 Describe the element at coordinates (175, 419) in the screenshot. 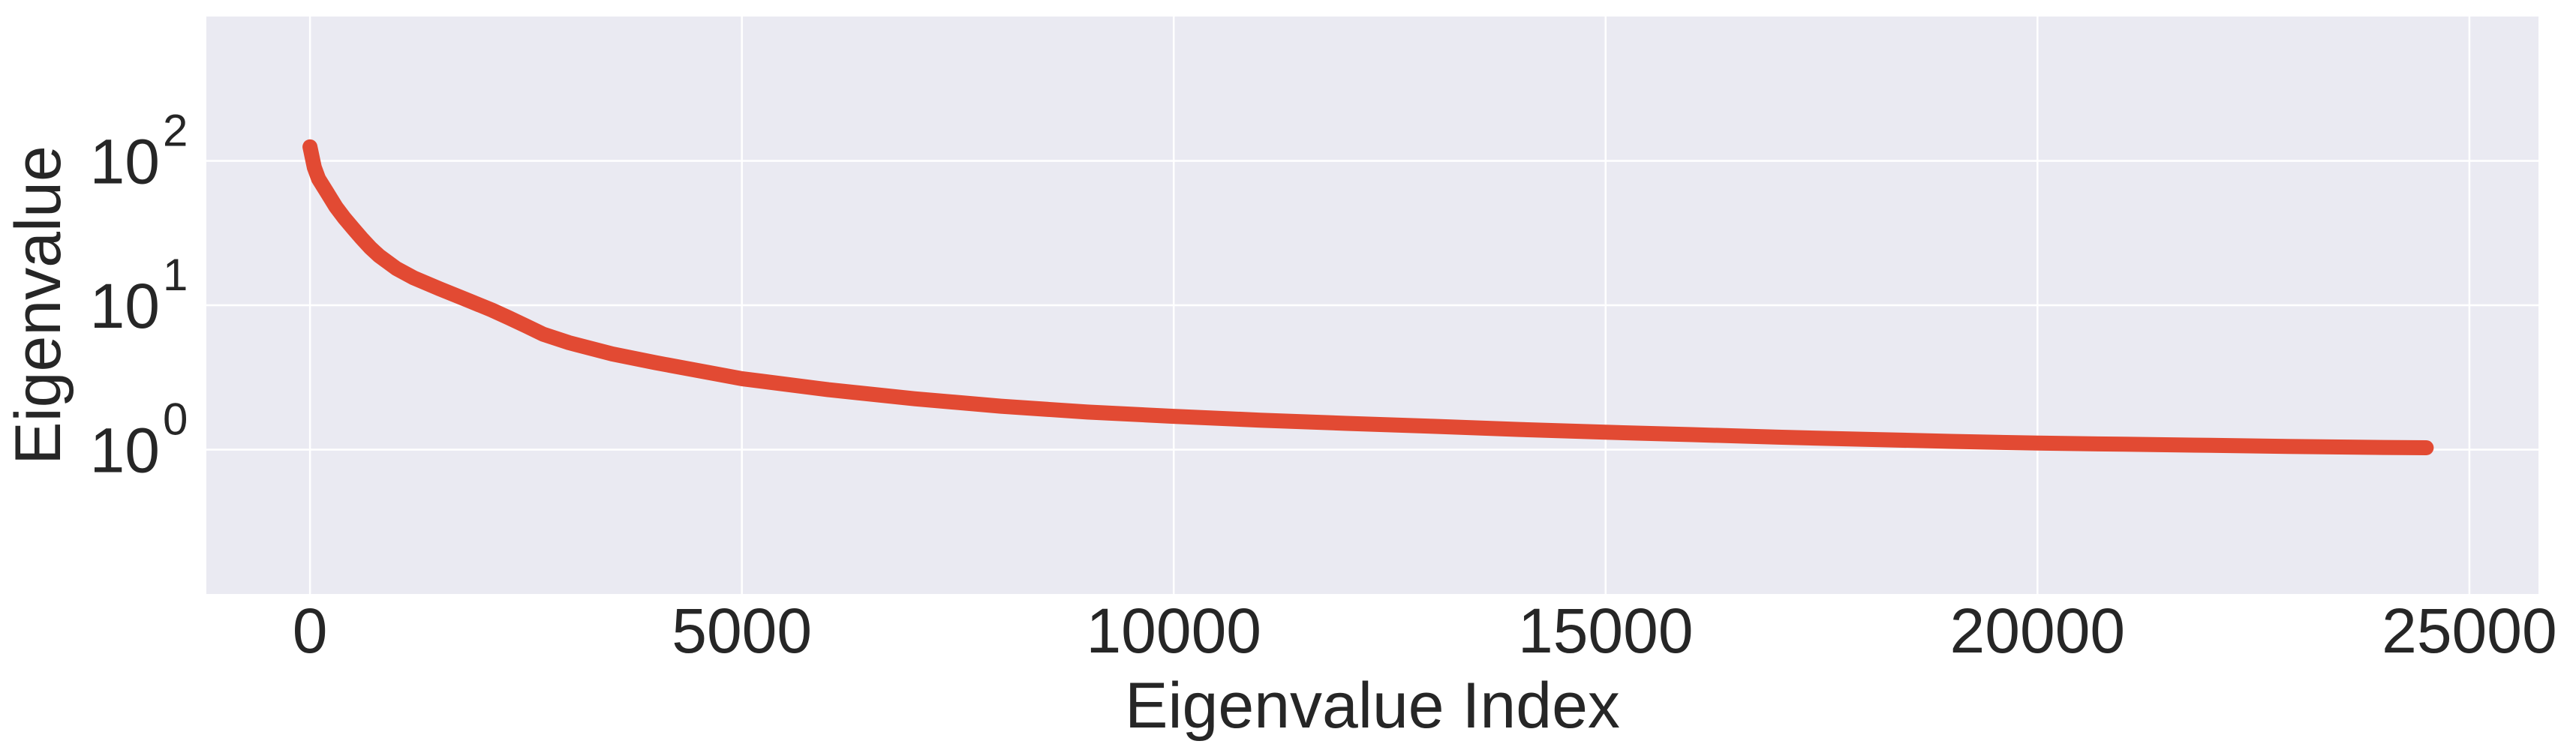

I see `y-tick-exponent: 0` at that location.